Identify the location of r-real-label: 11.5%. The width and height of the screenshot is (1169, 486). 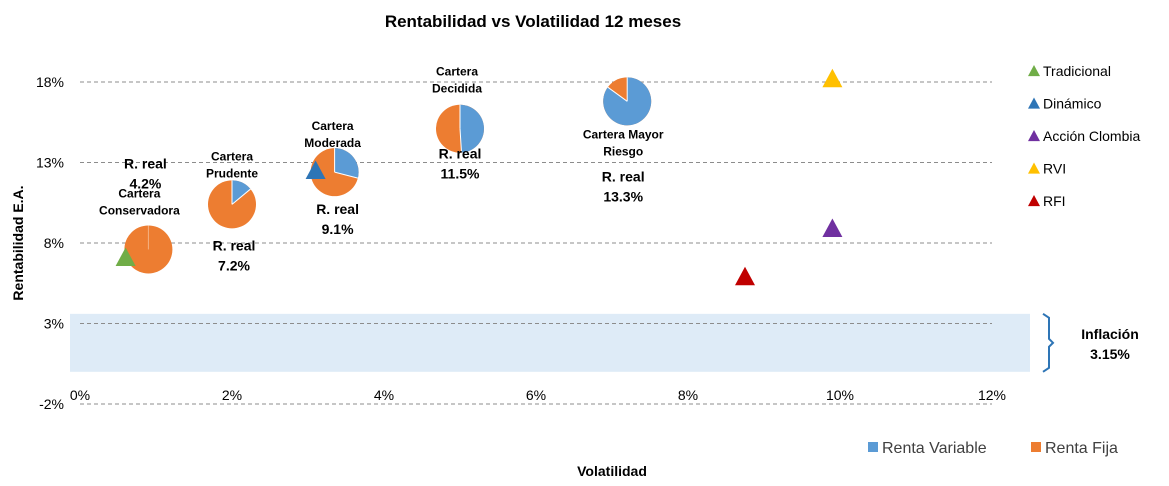
(460, 174).